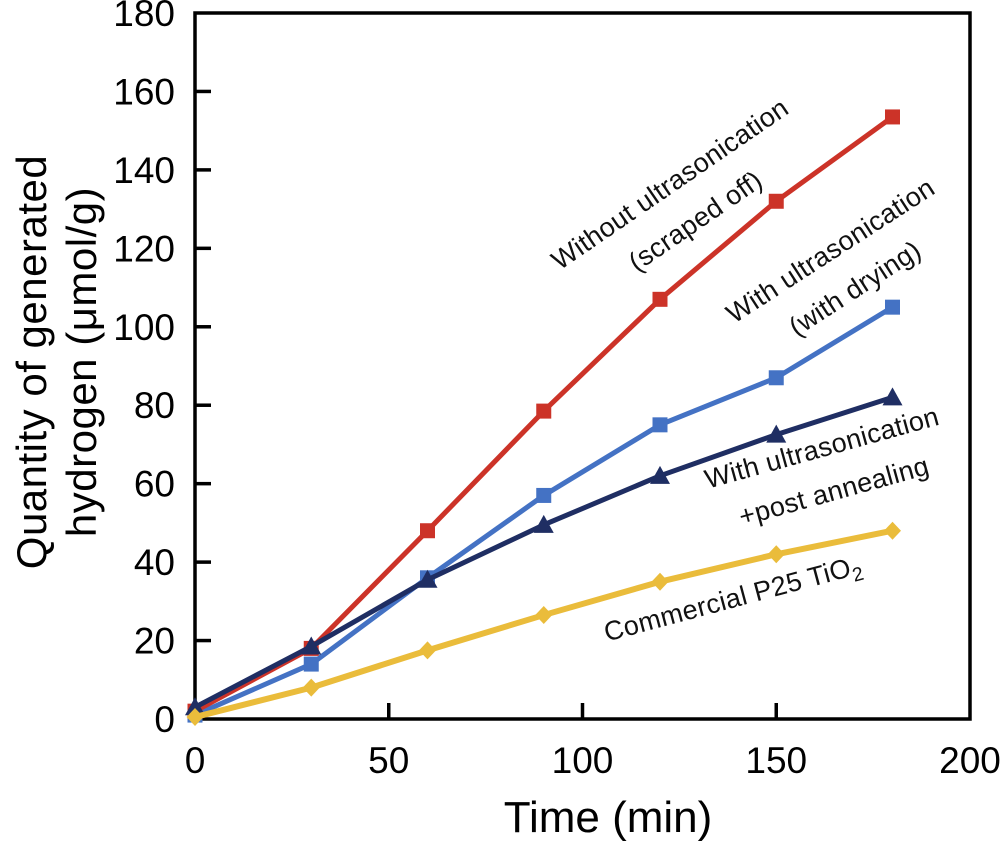  What do you see at coordinates (154, 484) in the screenshot?
I see `y-axis-tick-label: 60` at bounding box center [154, 484].